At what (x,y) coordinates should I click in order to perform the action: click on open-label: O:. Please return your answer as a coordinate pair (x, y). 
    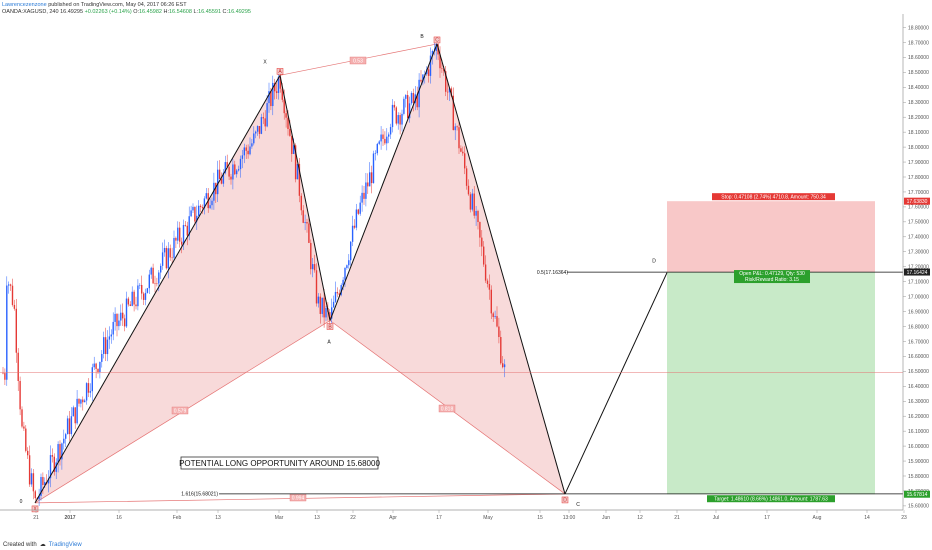
    Looking at the image, I should click on (136, 12).